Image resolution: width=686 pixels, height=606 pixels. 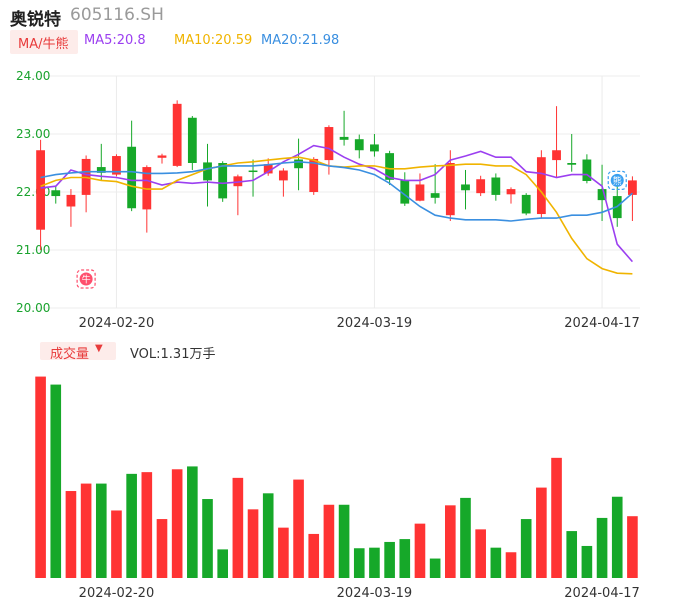 I want to click on niu-bull-icon: 牛, so click(x=86, y=279).